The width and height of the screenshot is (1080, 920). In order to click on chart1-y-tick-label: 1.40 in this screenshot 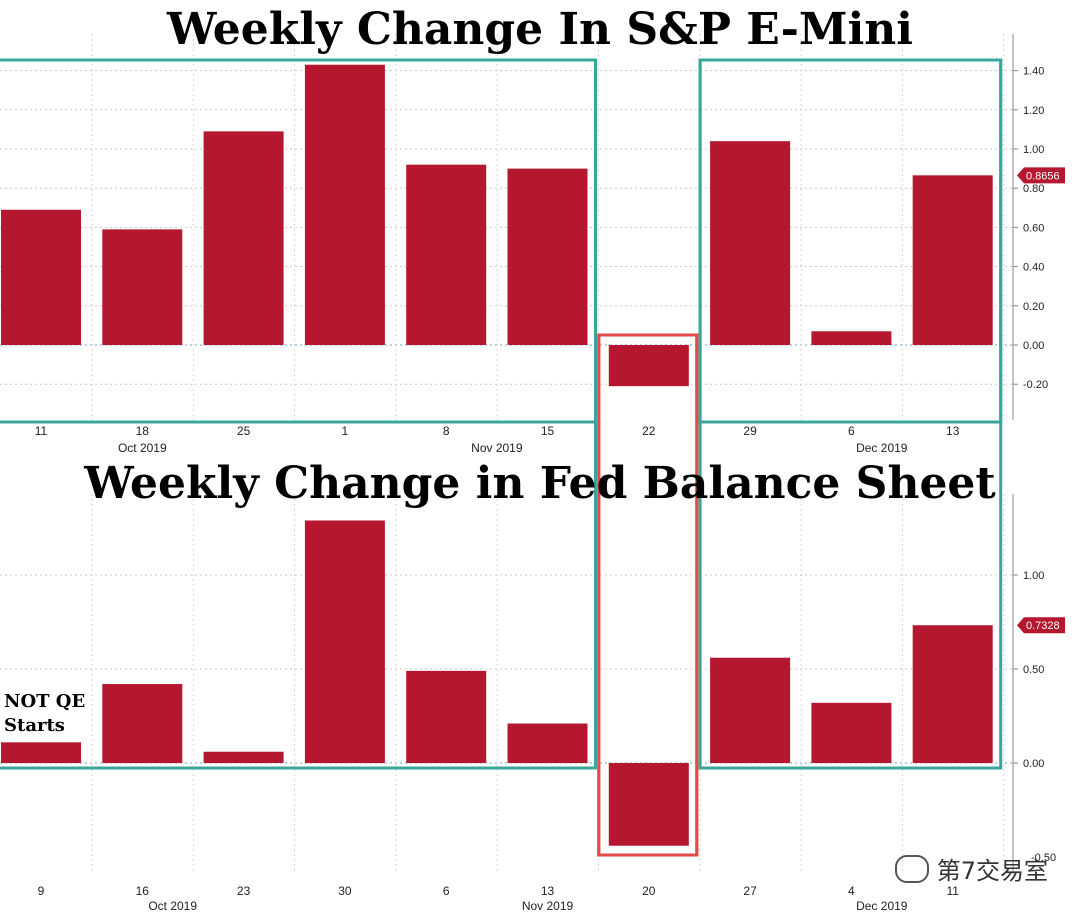, I will do `click(1033, 72)`.